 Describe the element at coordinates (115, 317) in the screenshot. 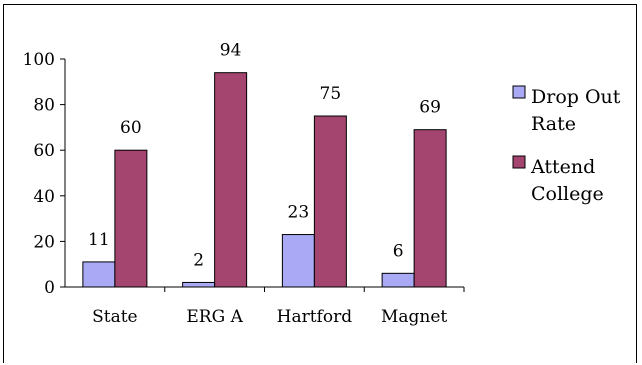

I see `x-tick-label: State` at that location.